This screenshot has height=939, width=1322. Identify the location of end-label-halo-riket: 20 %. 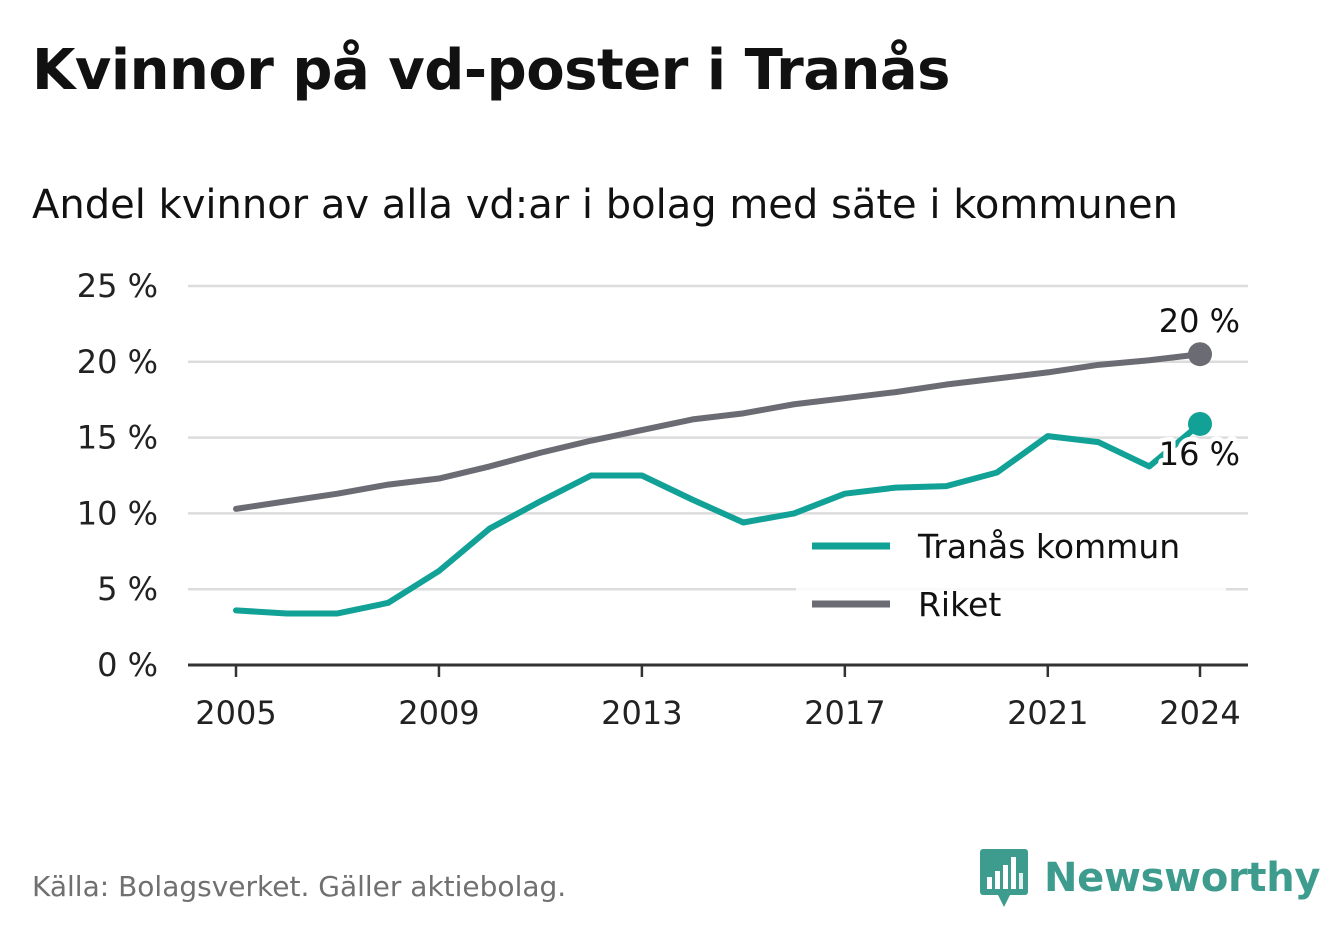
(1199, 321).